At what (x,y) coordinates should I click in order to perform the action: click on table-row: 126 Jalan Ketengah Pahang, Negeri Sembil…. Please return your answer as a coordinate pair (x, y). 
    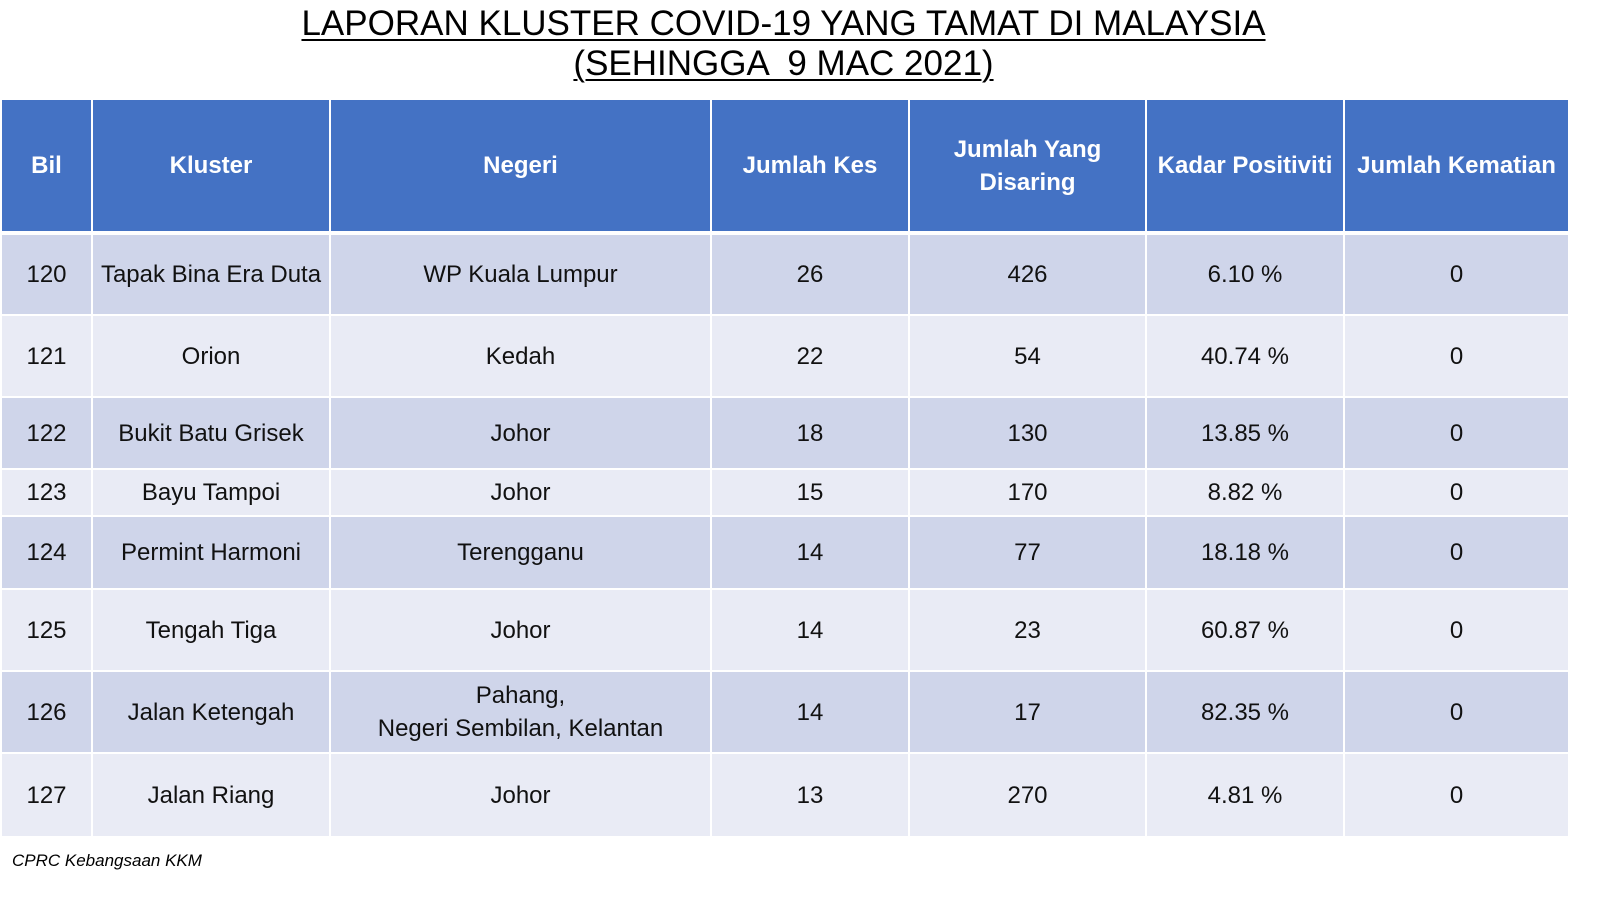
    Looking at the image, I should click on (785, 712).